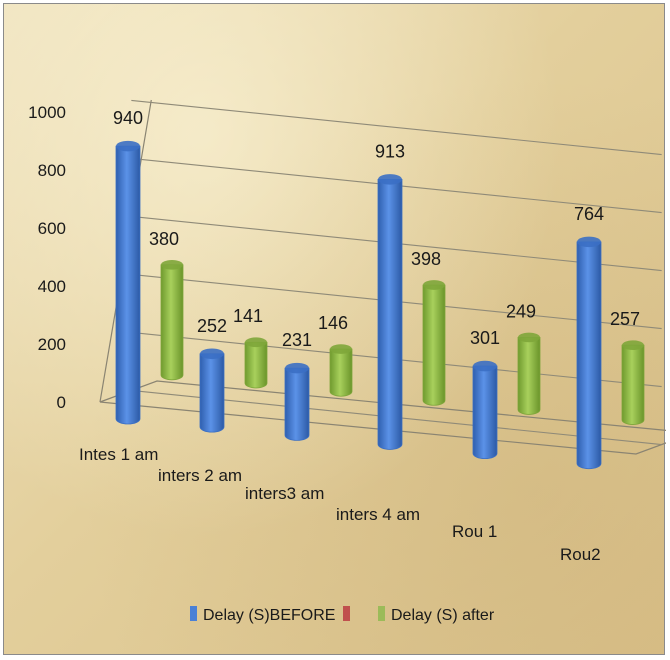 The height and width of the screenshot is (660, 670). I want to click on y-tick-label: 400, so click(52, 286).